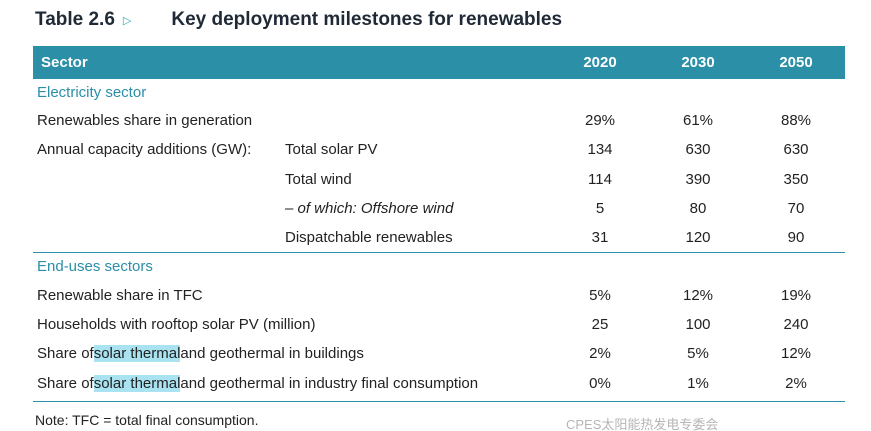  Describe the element at coordinates (796, 383) in the screenshot. I see `cell-2050: 2%` at that location.